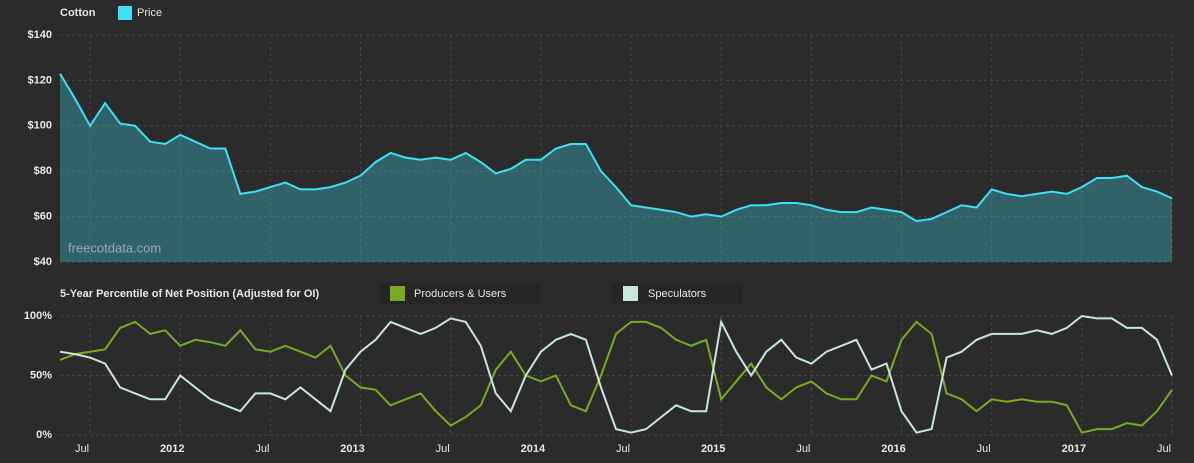  What do you see at coordinates (893, 449) in the screenshot?
I see `x-tick-label: 2016` at bounding box center [893, 449].